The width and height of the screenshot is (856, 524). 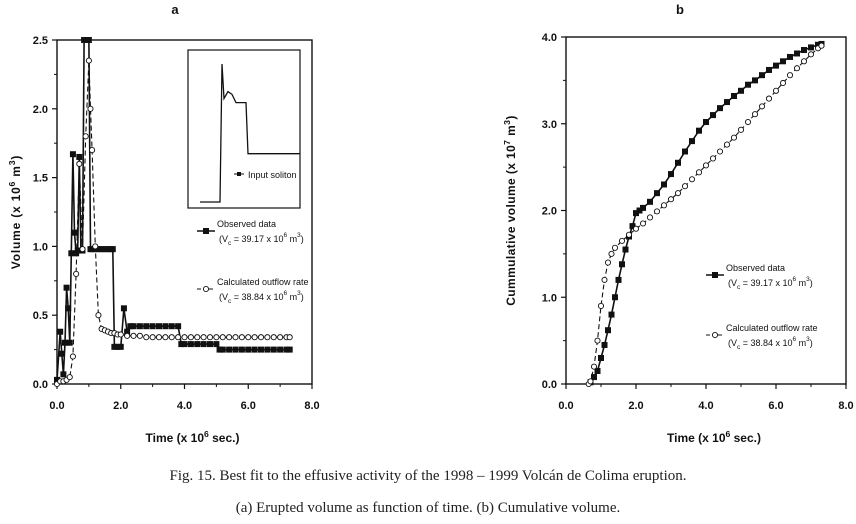 I want to click on legend-marker, so click(x=206, y=289).